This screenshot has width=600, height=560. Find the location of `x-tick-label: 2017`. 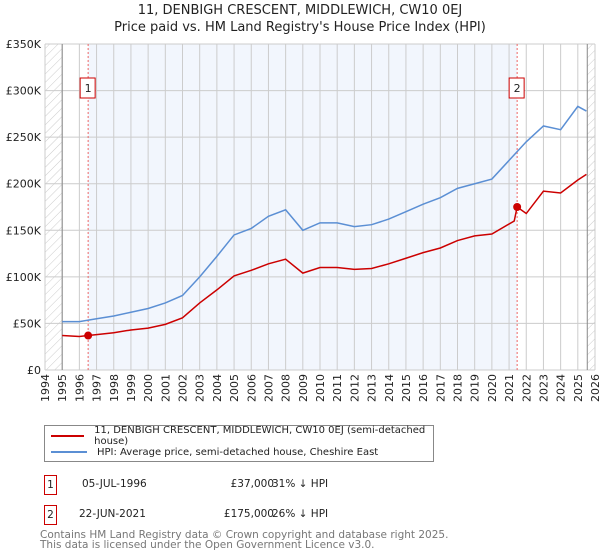

x-tick-label: 2017 is located at coordinates (440, 388).